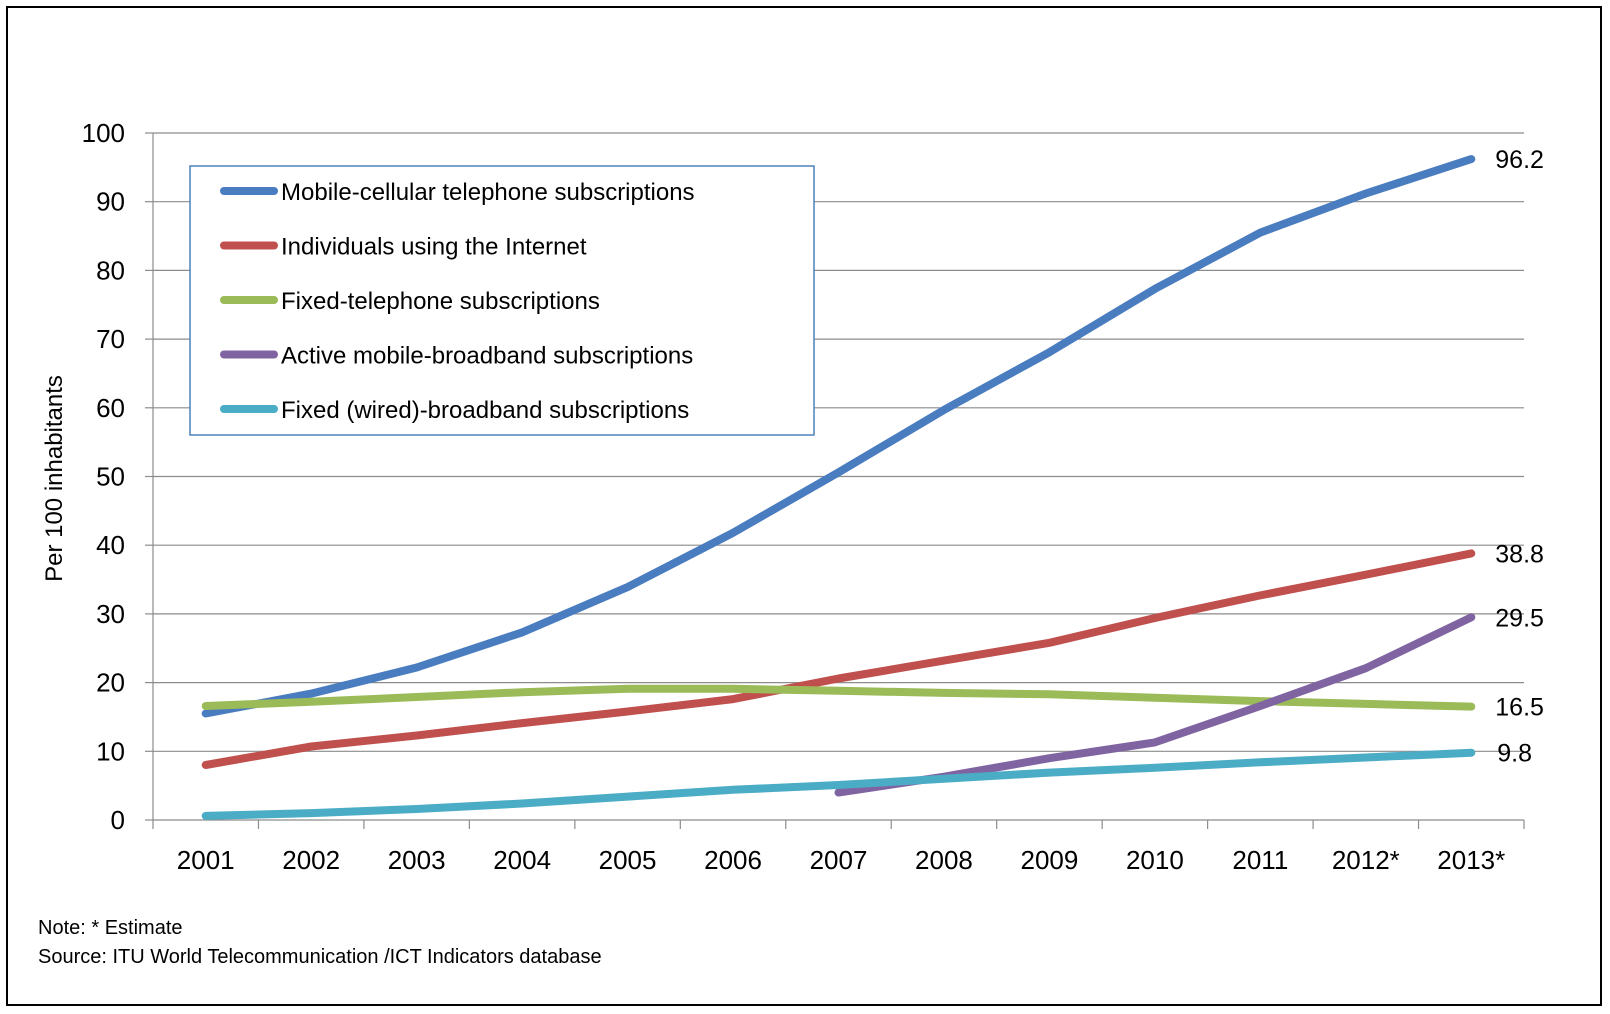  Describe the element at coordinates (110, 339) in the screenshot. I see `y-tick-label: 70` at that location.